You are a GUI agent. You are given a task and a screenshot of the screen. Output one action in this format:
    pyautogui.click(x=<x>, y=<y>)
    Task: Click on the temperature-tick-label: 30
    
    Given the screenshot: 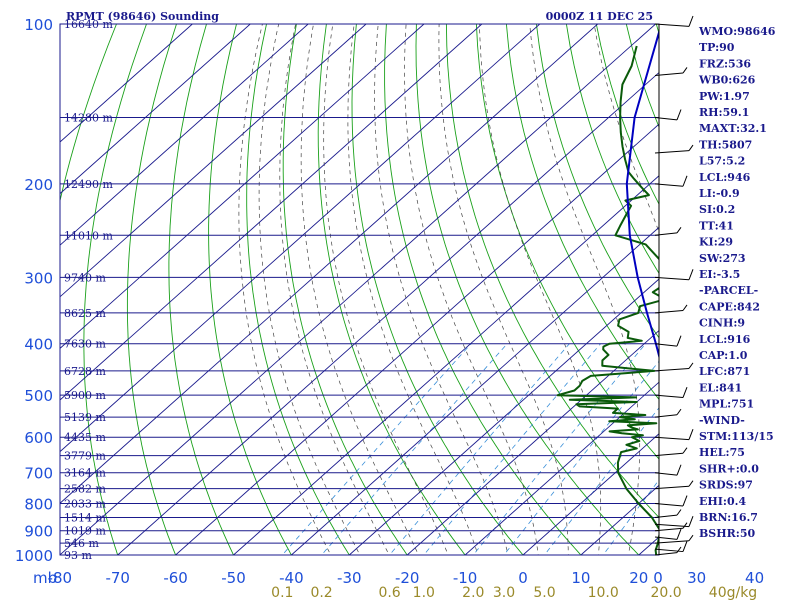 What is the action you would take?
    pyautogui.click(x=696, y=578)
    